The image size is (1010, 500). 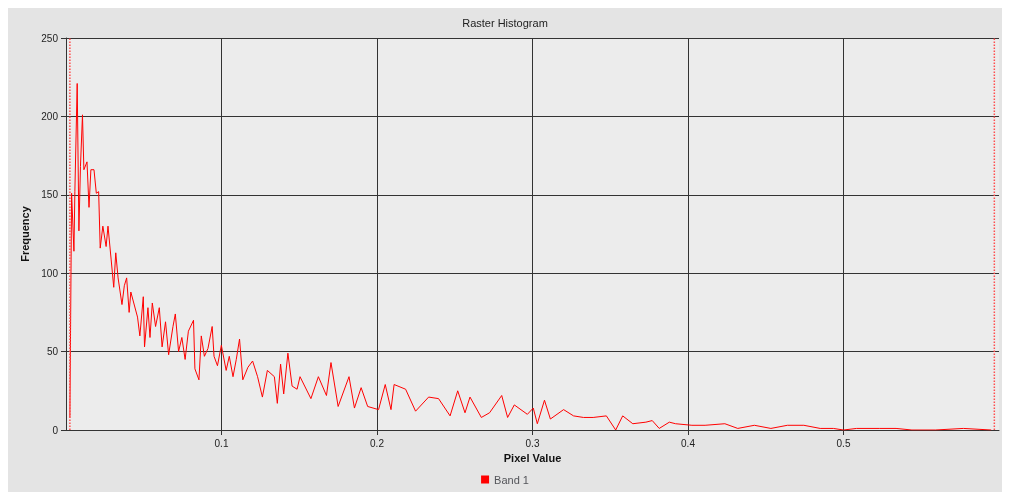 I want to click on chart-title: Raster Histogram, so click(x=505, y=22).